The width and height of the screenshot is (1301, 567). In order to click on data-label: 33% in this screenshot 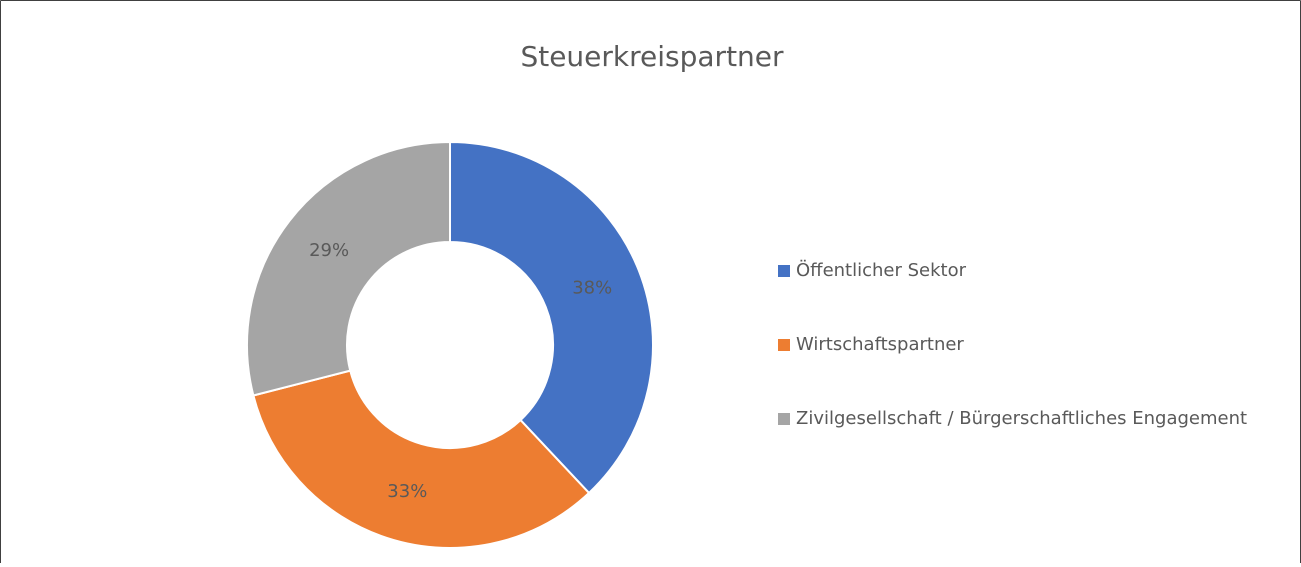, I will do `click(407, 491)`.